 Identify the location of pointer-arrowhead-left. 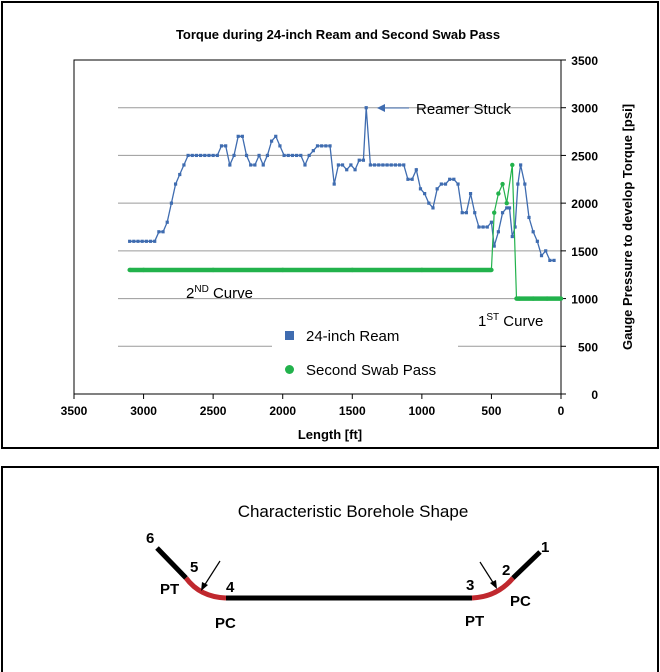
(204, 586).